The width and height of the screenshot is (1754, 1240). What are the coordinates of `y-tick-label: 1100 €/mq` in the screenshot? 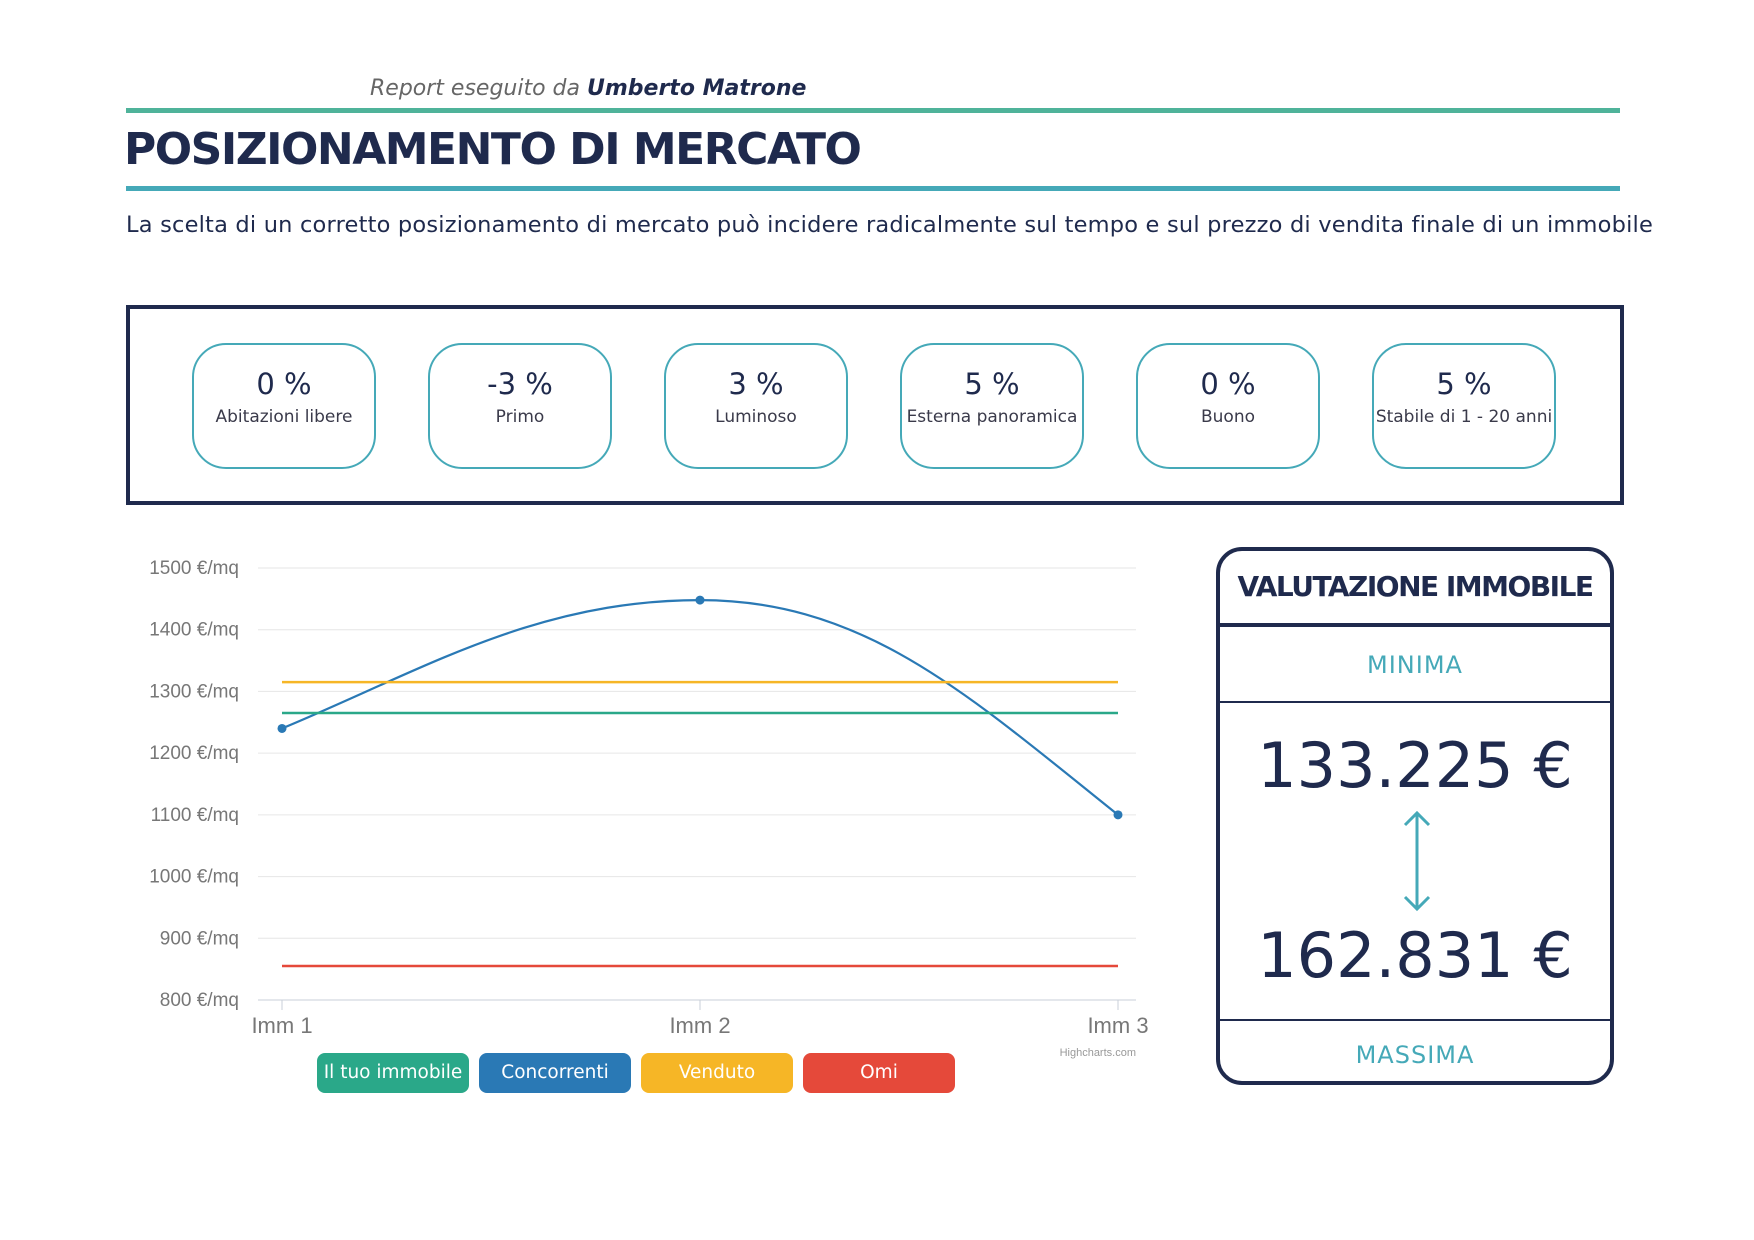 It's located at (195, 815).